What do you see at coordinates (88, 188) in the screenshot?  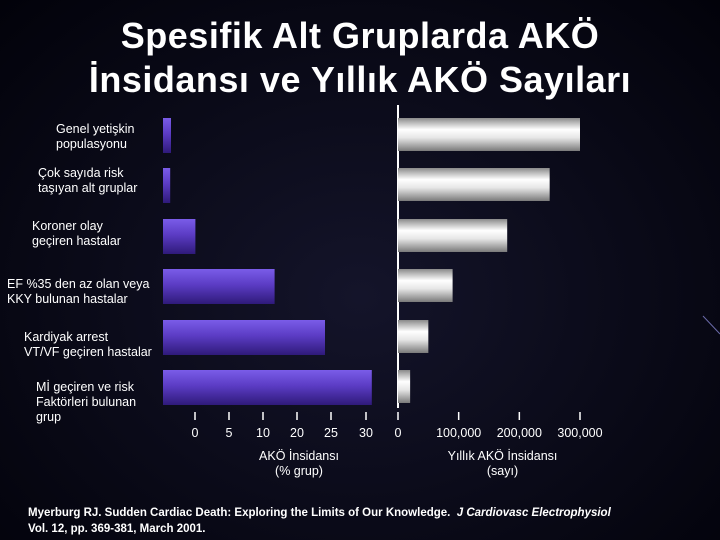 I see `category-label-line: taşıyan alt gruplar` at bounding box center [88, 188].